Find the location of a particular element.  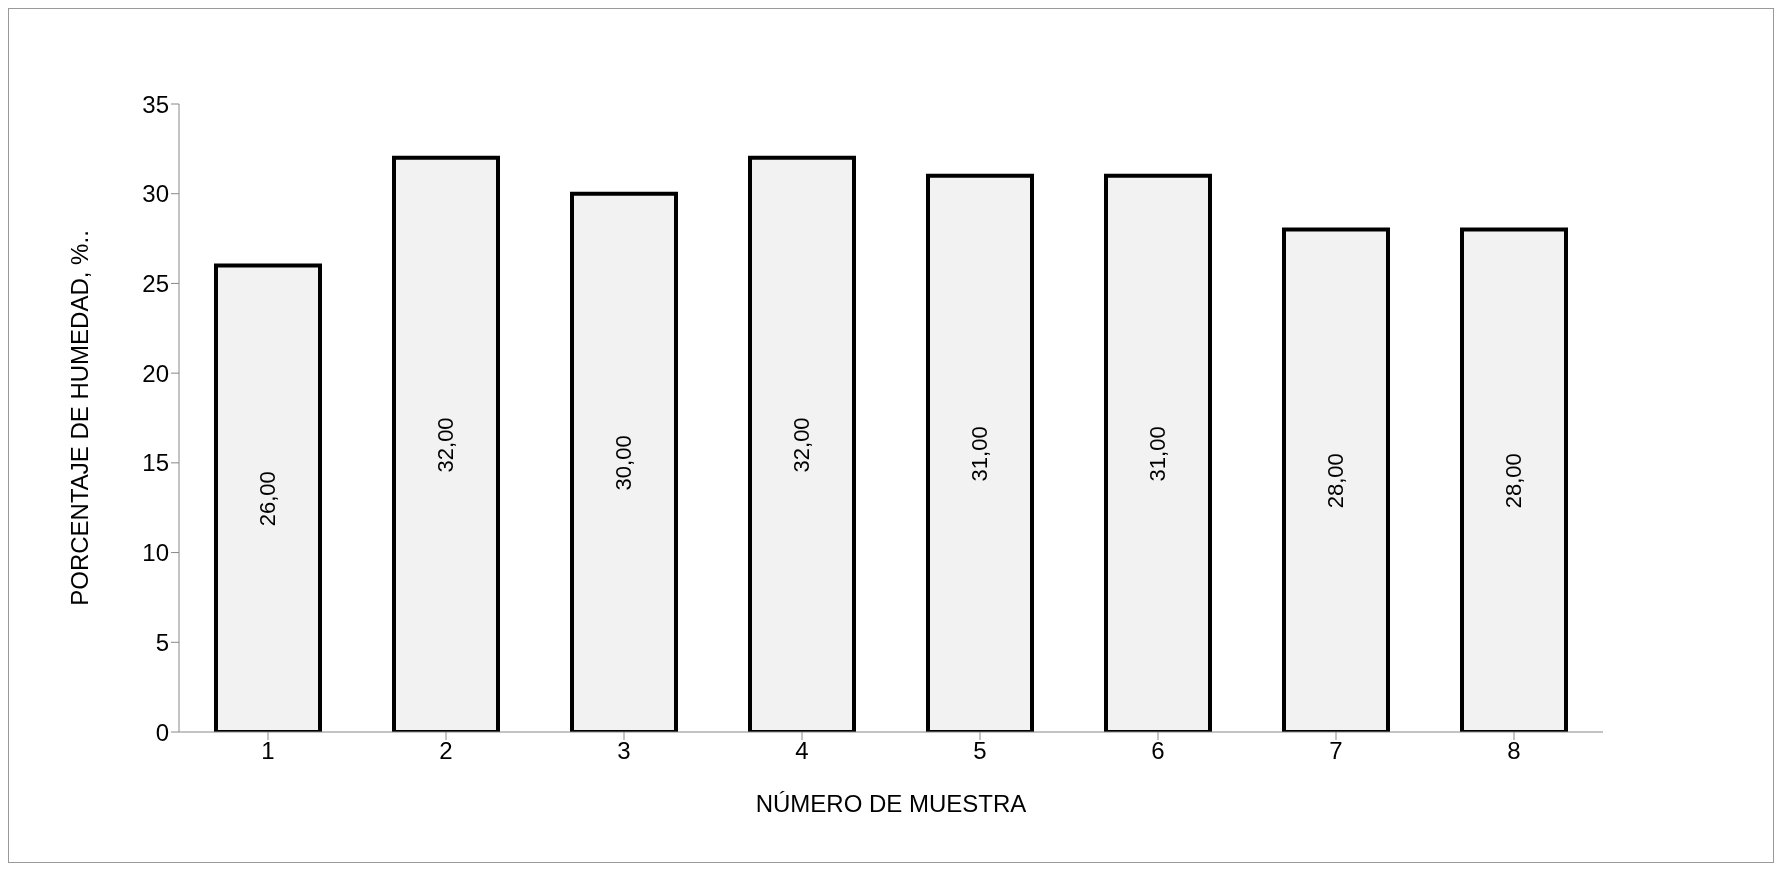

data-label: 26,00 is located at coordinates (268, 499).